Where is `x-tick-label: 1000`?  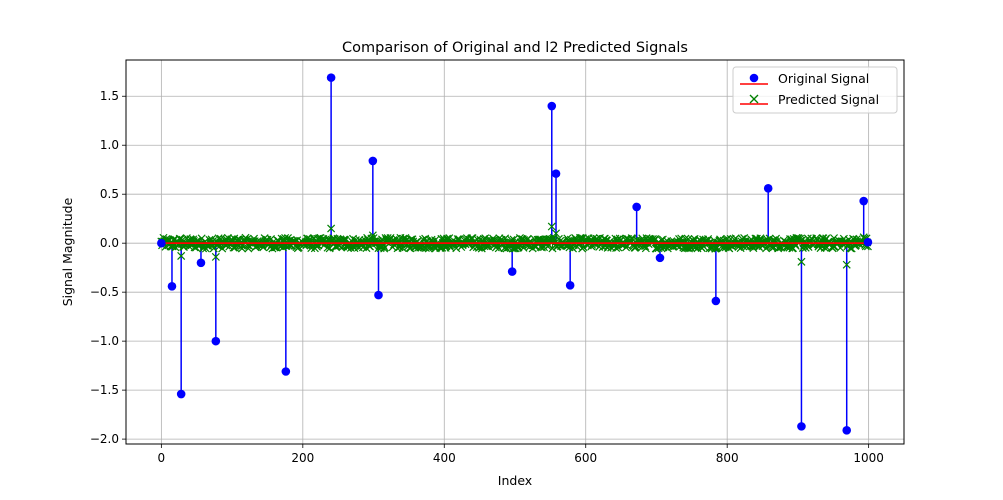
x-tick-label: 1000 is located at coordinates (868, 458).